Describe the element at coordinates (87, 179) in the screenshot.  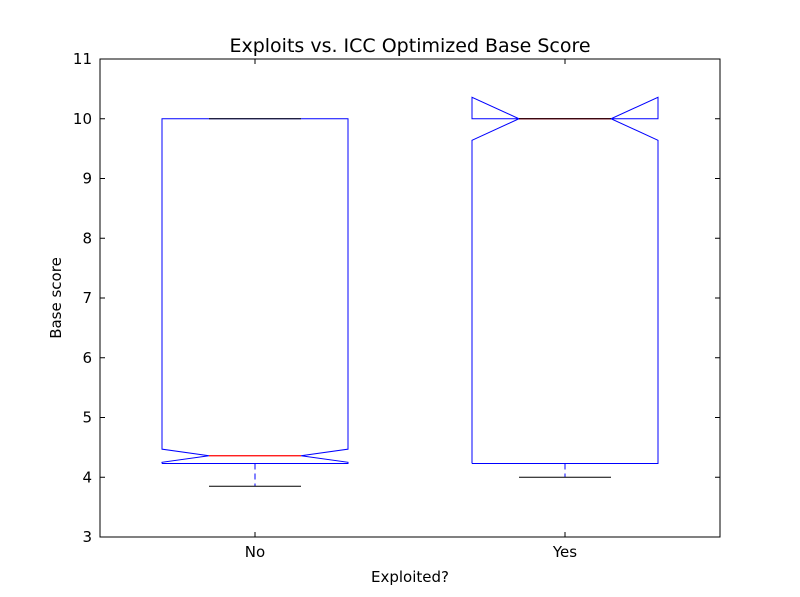
I see `y-tick-label: 9` at that location.